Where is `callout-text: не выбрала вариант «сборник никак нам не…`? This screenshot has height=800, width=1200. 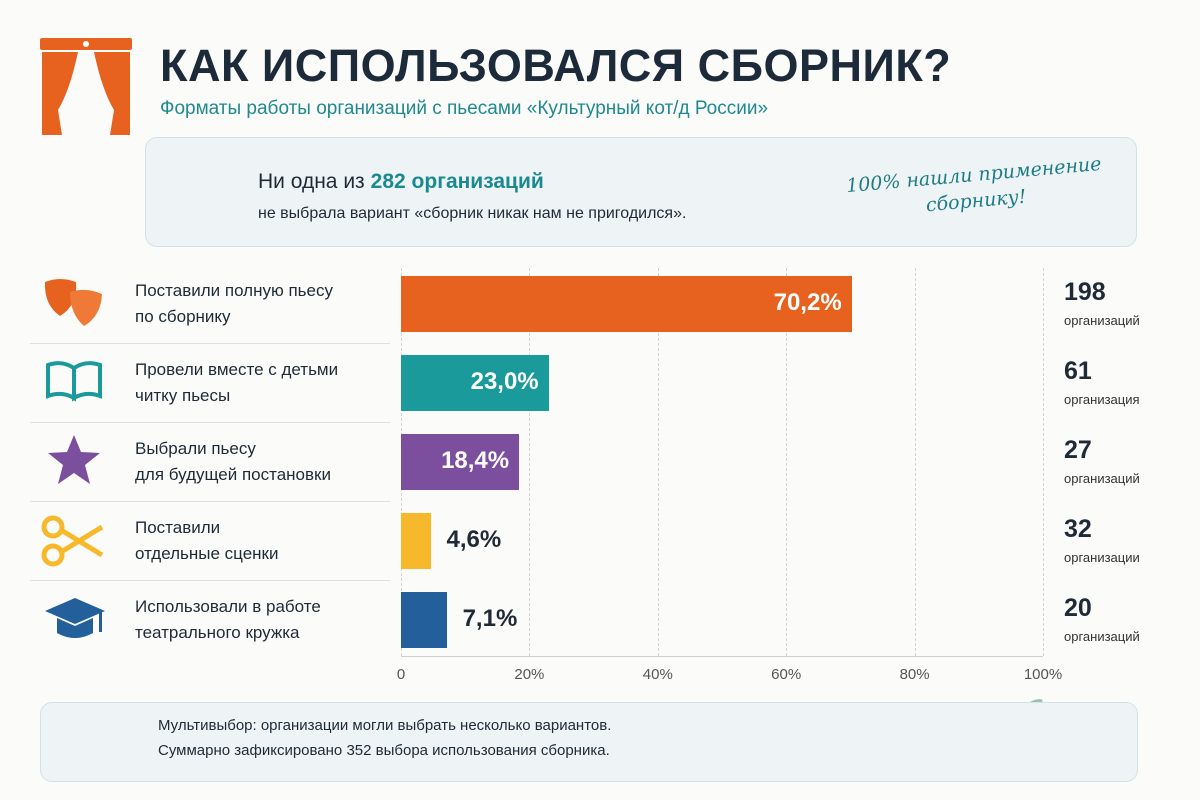
callout-text: не выбрала вариант «сборник никак нам не… is located at coordinates (472, 213).